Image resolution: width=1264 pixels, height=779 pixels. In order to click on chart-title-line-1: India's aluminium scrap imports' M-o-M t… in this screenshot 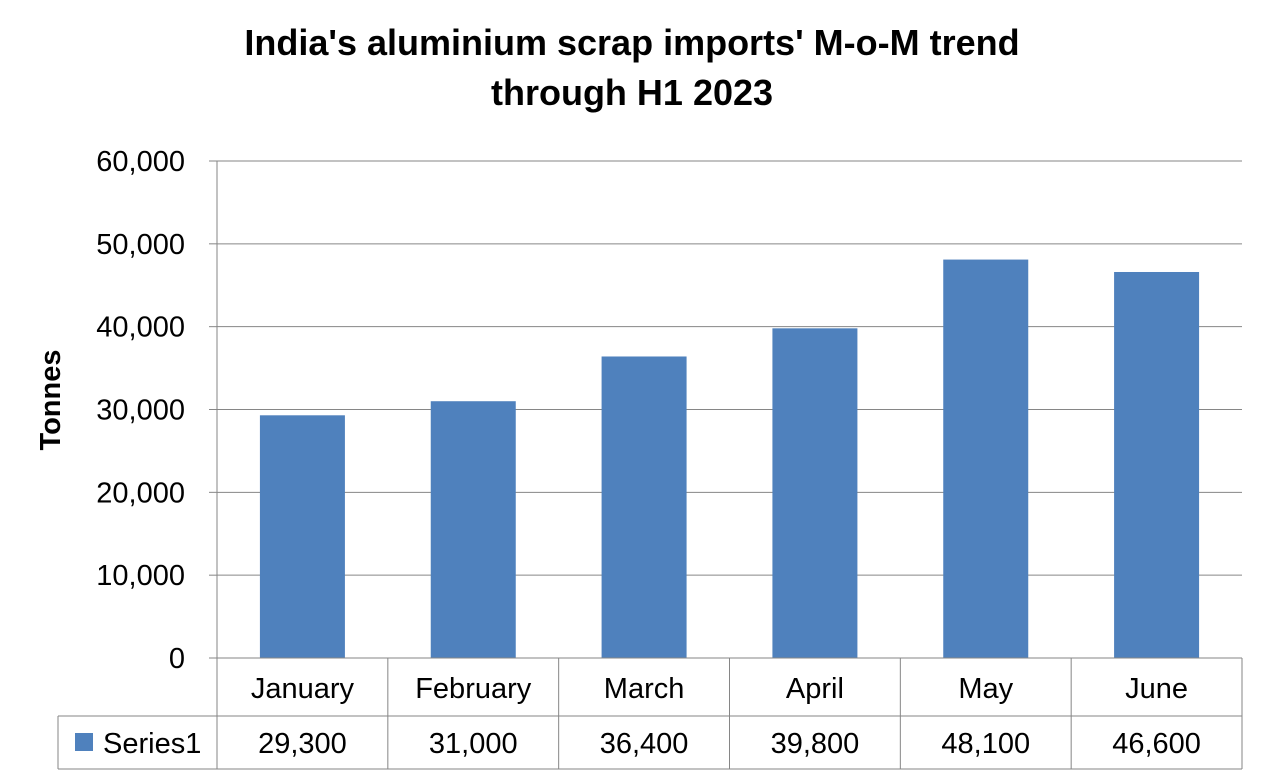, I will do `click(632, 42)`.